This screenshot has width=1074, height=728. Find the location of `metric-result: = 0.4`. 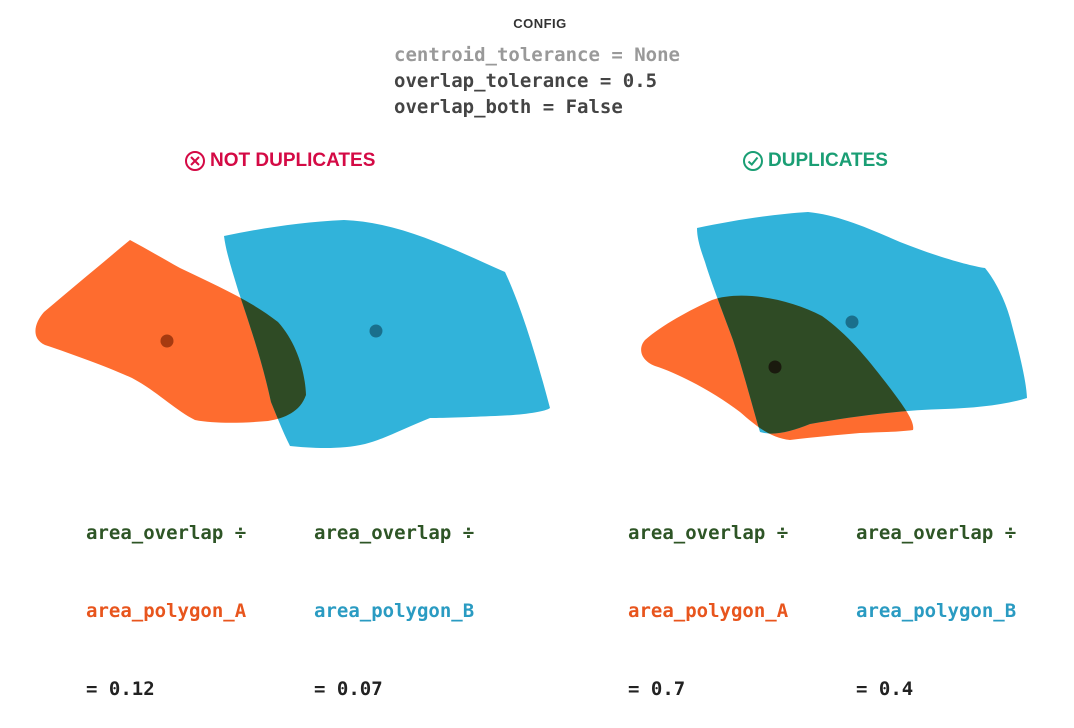

metric-result: = 0.4 is located at coordinates (885, 689).